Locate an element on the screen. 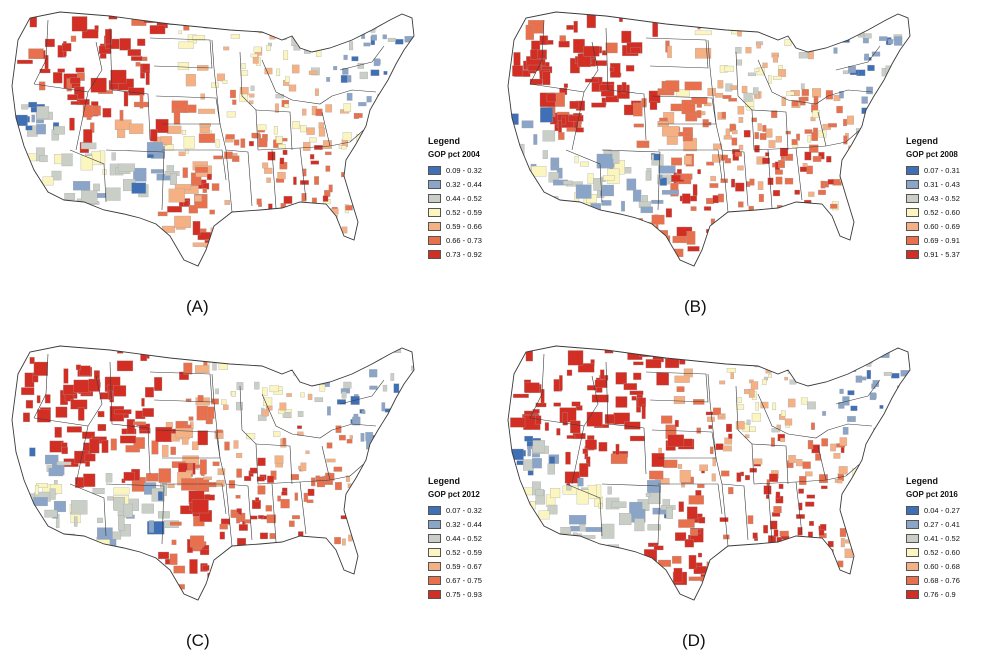 This screenshot has width=992, height=669. legend-item: 0.66 - 0.73 is located at coordinates (463, 240).